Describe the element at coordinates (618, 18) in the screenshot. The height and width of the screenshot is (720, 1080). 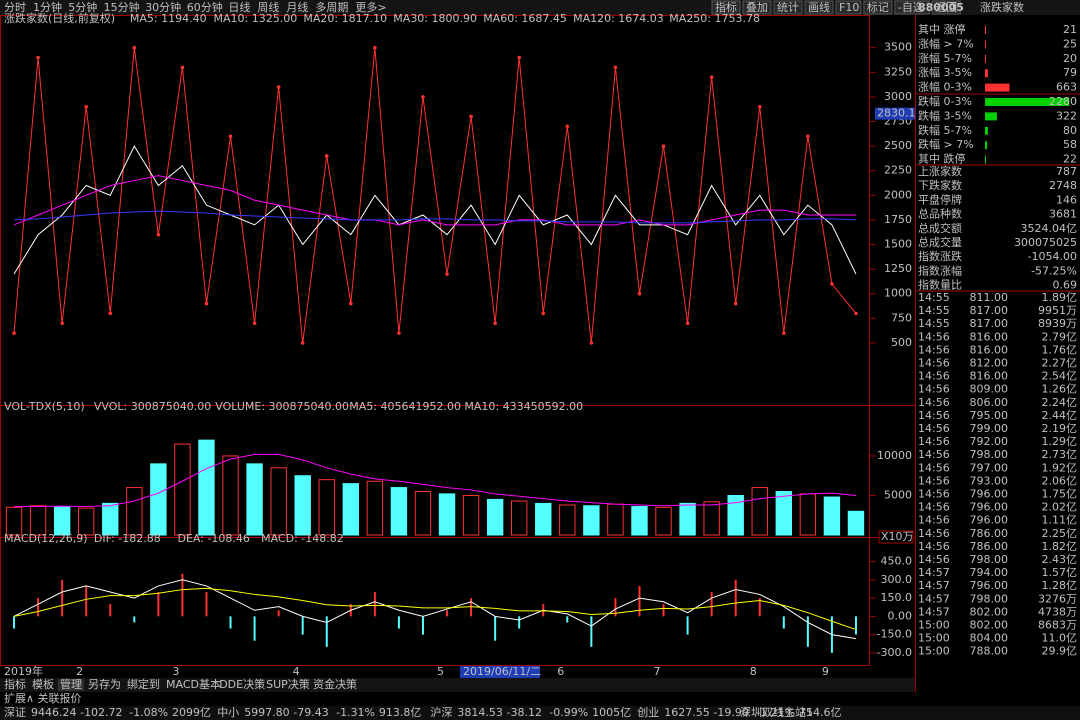
I see `legend-item: MA120: 1674.03` at that location.